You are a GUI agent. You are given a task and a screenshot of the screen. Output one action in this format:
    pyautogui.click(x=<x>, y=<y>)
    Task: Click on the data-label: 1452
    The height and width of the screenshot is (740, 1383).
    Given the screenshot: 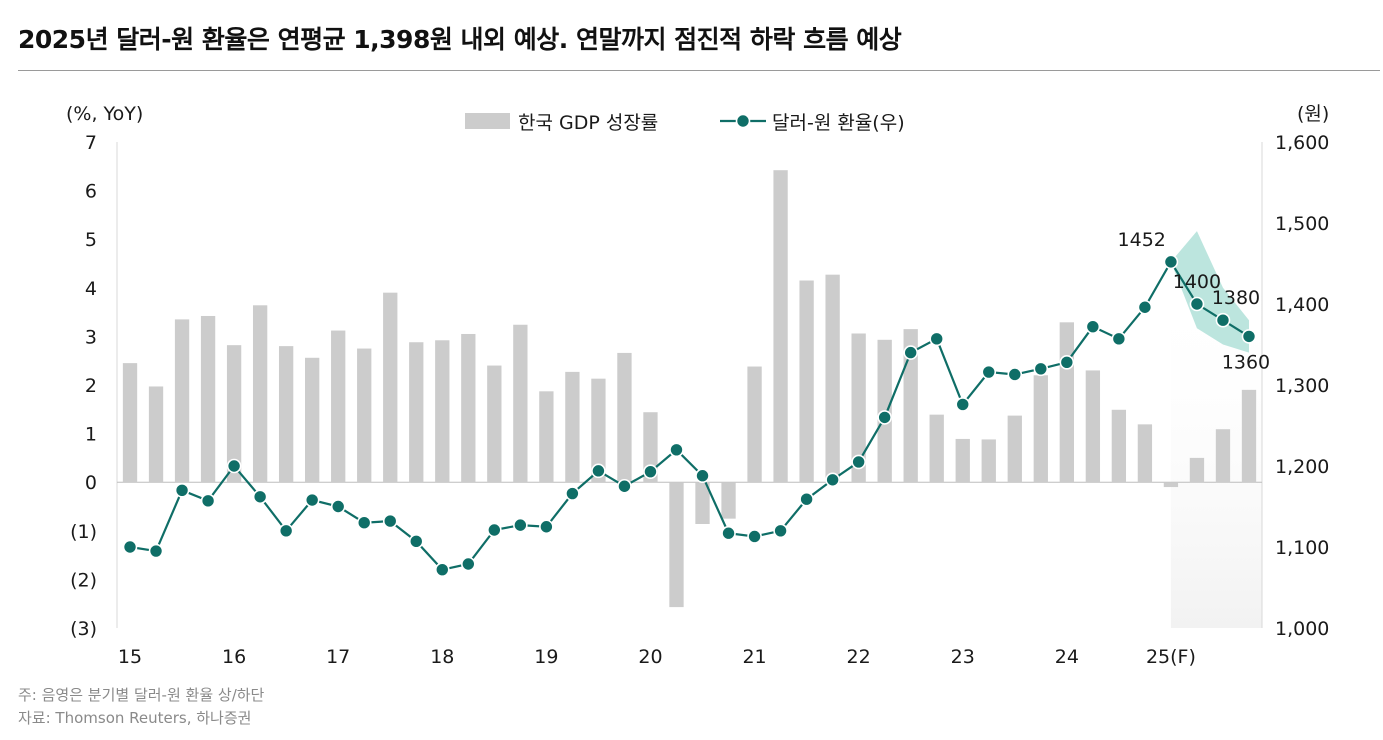 What is the action you would take?
    pyautogui.click(x=1142, y=240)
    